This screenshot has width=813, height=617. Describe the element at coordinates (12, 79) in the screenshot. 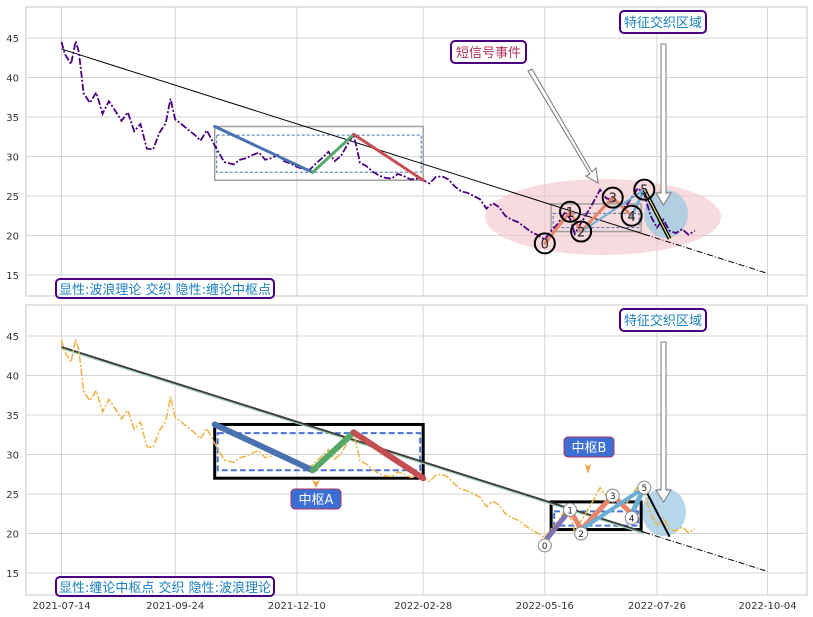

I see `y-tick-label: 40` at that location.